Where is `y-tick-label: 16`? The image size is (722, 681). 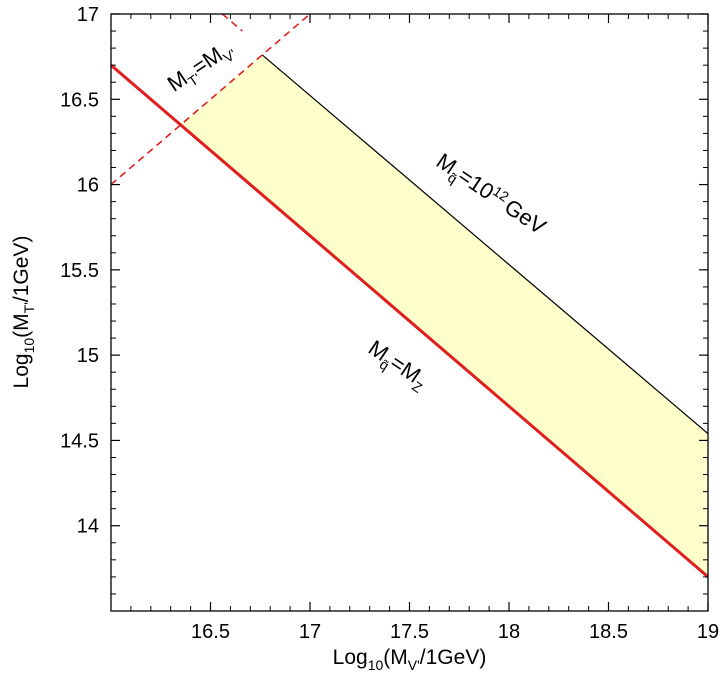 y-tick-label: 16 is located at coordinates (88, 186).